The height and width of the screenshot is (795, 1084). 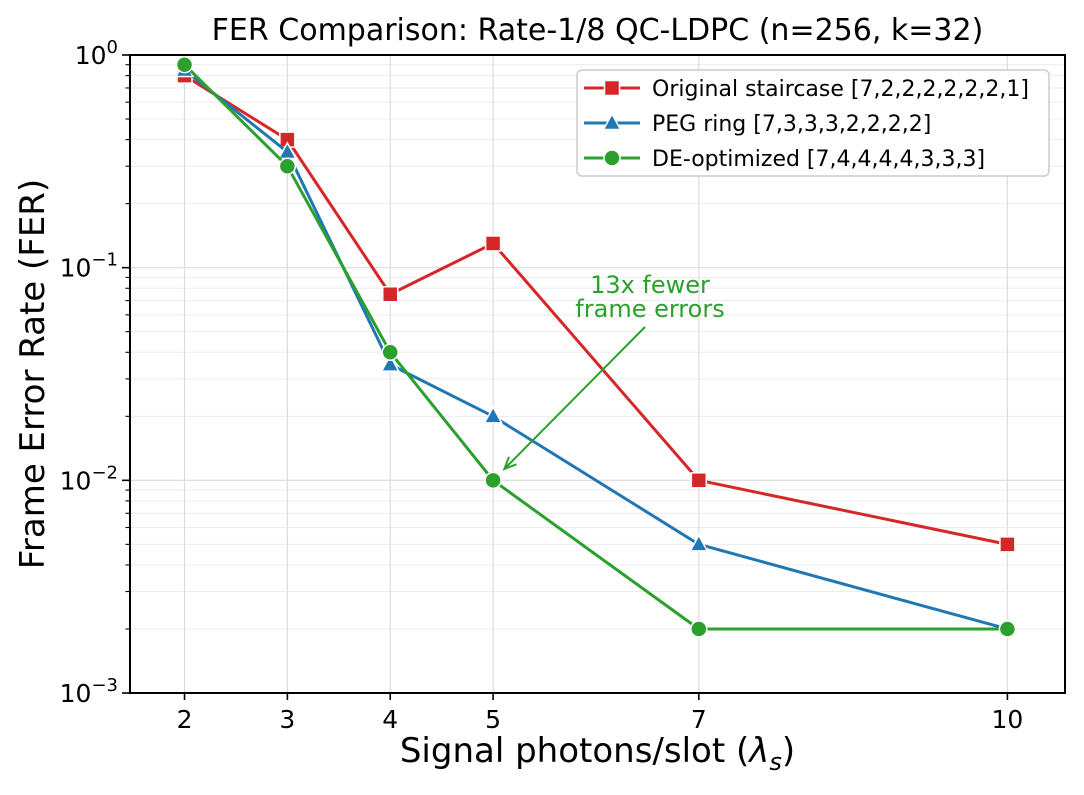 I want to click on x-tick-label: 7, so click(x=699, y=719).